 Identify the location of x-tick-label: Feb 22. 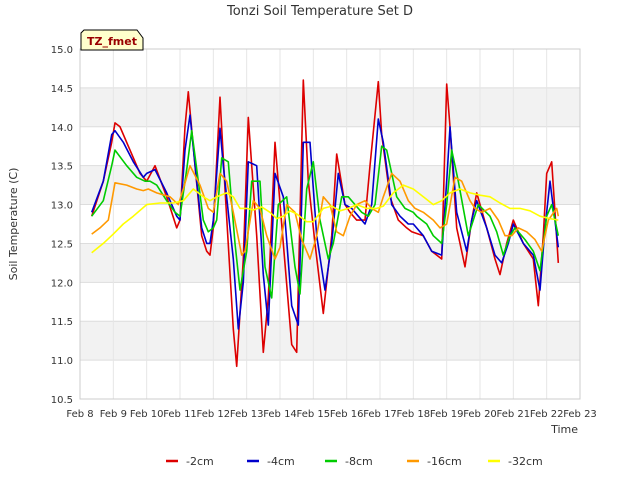
(547, 414).